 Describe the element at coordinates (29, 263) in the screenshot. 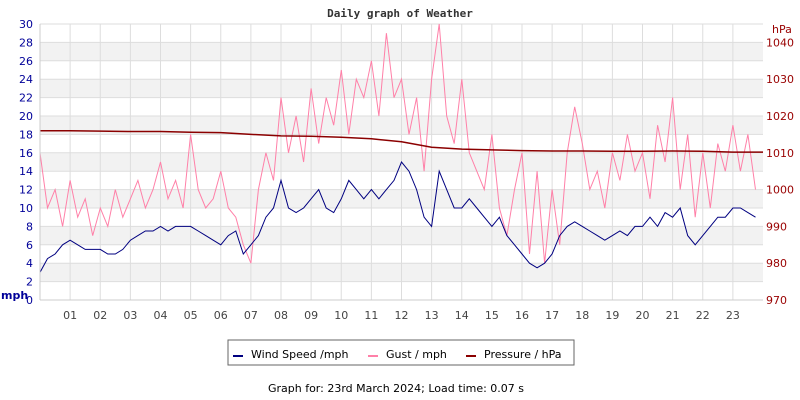

I see `left-tick-label: 4` at that location.